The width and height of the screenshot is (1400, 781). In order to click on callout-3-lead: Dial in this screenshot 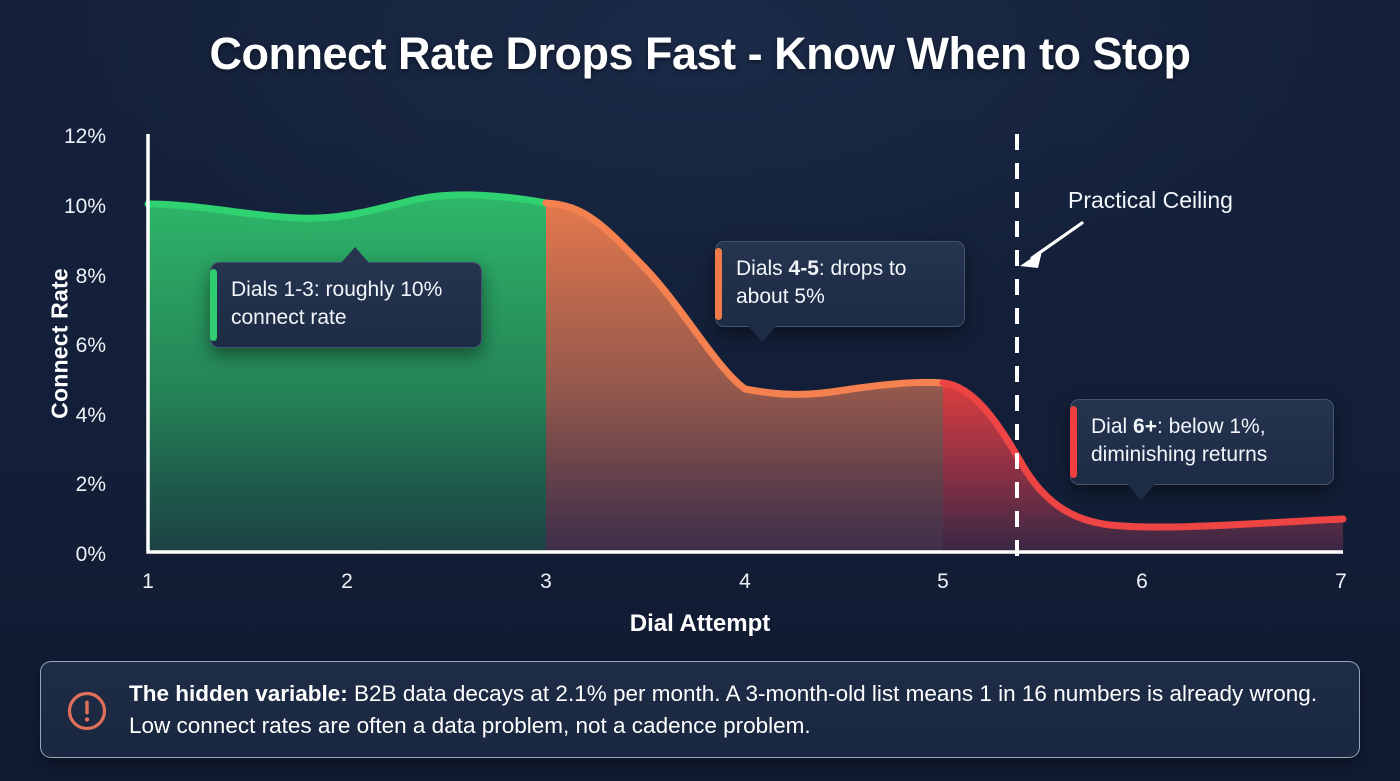, I will do `click(1112, 426)`.